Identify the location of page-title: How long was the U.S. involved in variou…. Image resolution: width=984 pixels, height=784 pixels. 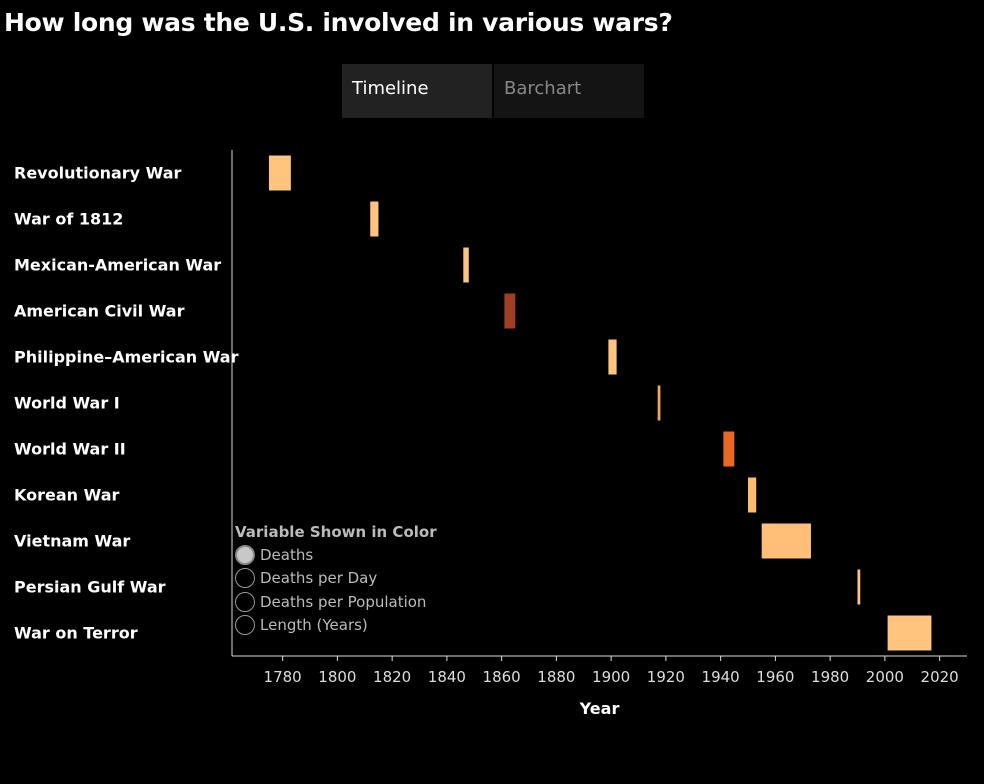
(338, 22).